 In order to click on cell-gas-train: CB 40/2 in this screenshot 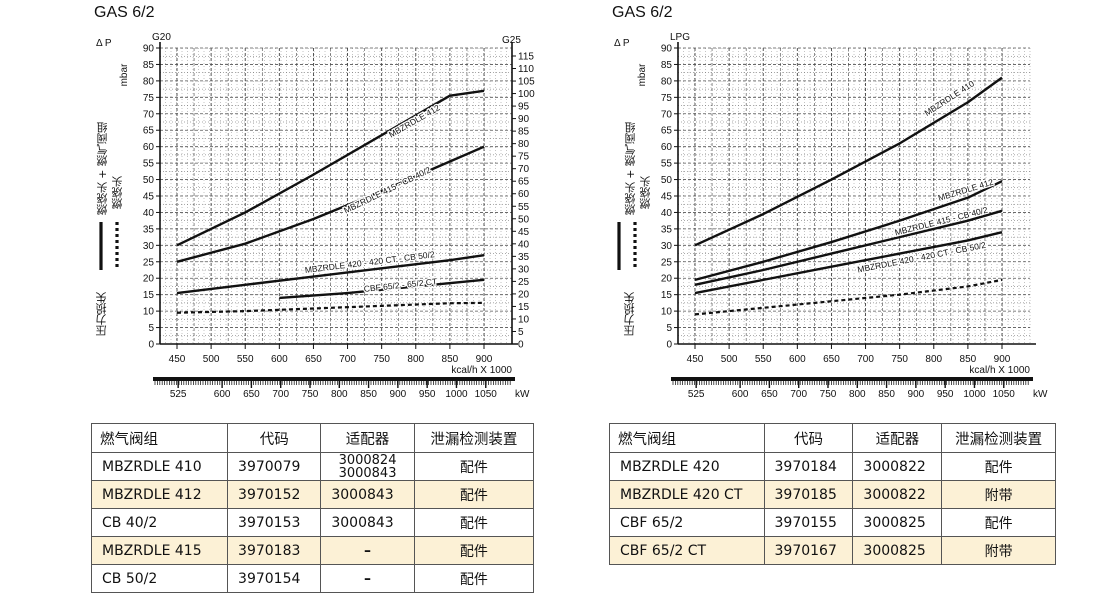, I will do `click(159, 522)`.